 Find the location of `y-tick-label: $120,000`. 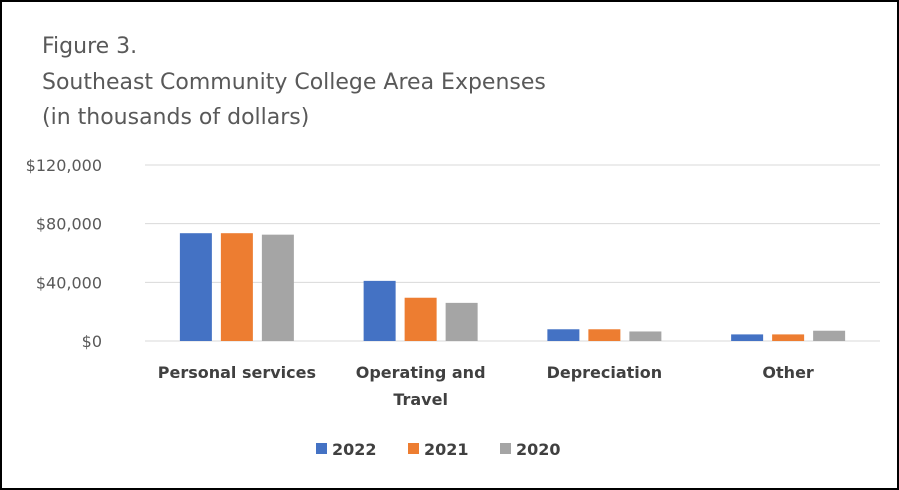

y-tick-label: $120,000 is located at coordinates (64, 165).